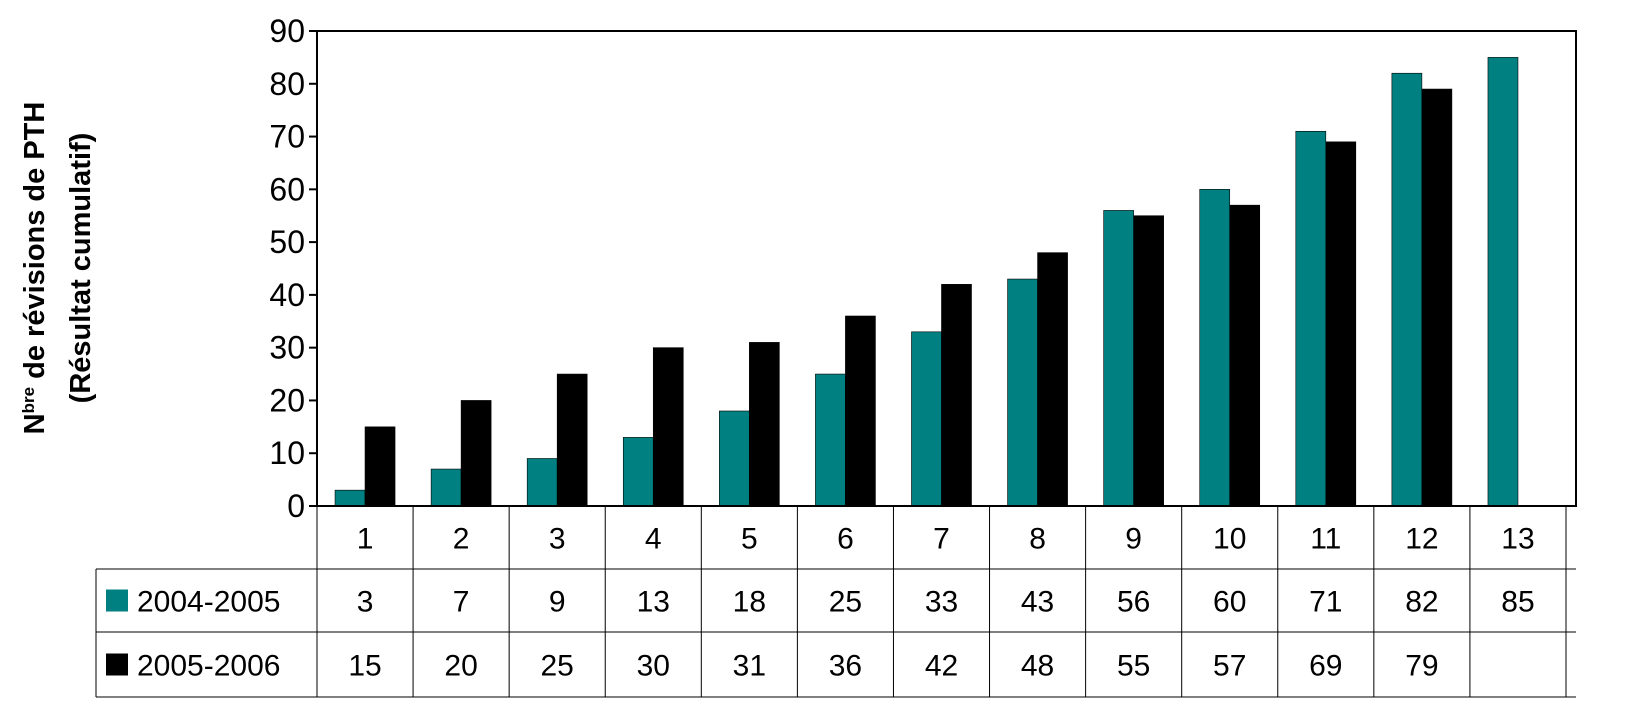  I want to click on x-tick-label: 9, so click(1133, 539).